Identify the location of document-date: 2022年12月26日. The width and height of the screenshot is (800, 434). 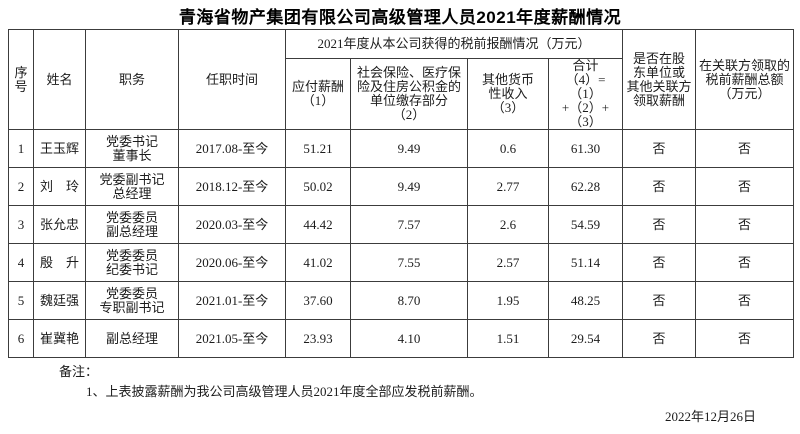
(710, 416).